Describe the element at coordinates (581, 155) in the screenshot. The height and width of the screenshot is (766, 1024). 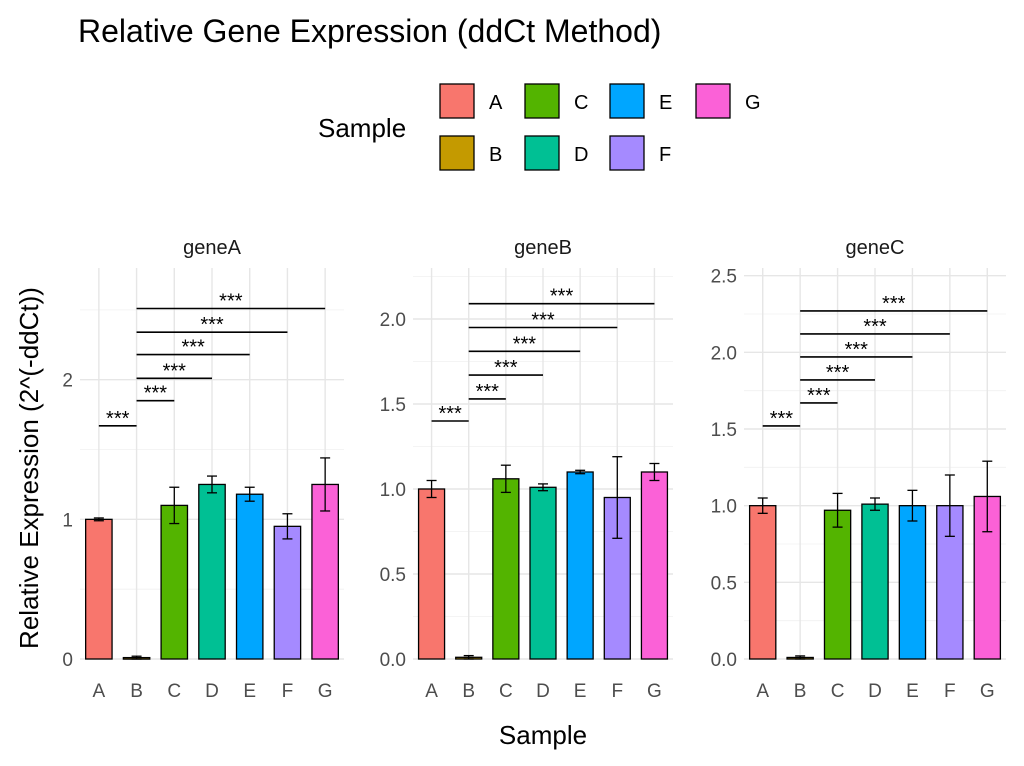
I see `legend-label-d: D` at that location.